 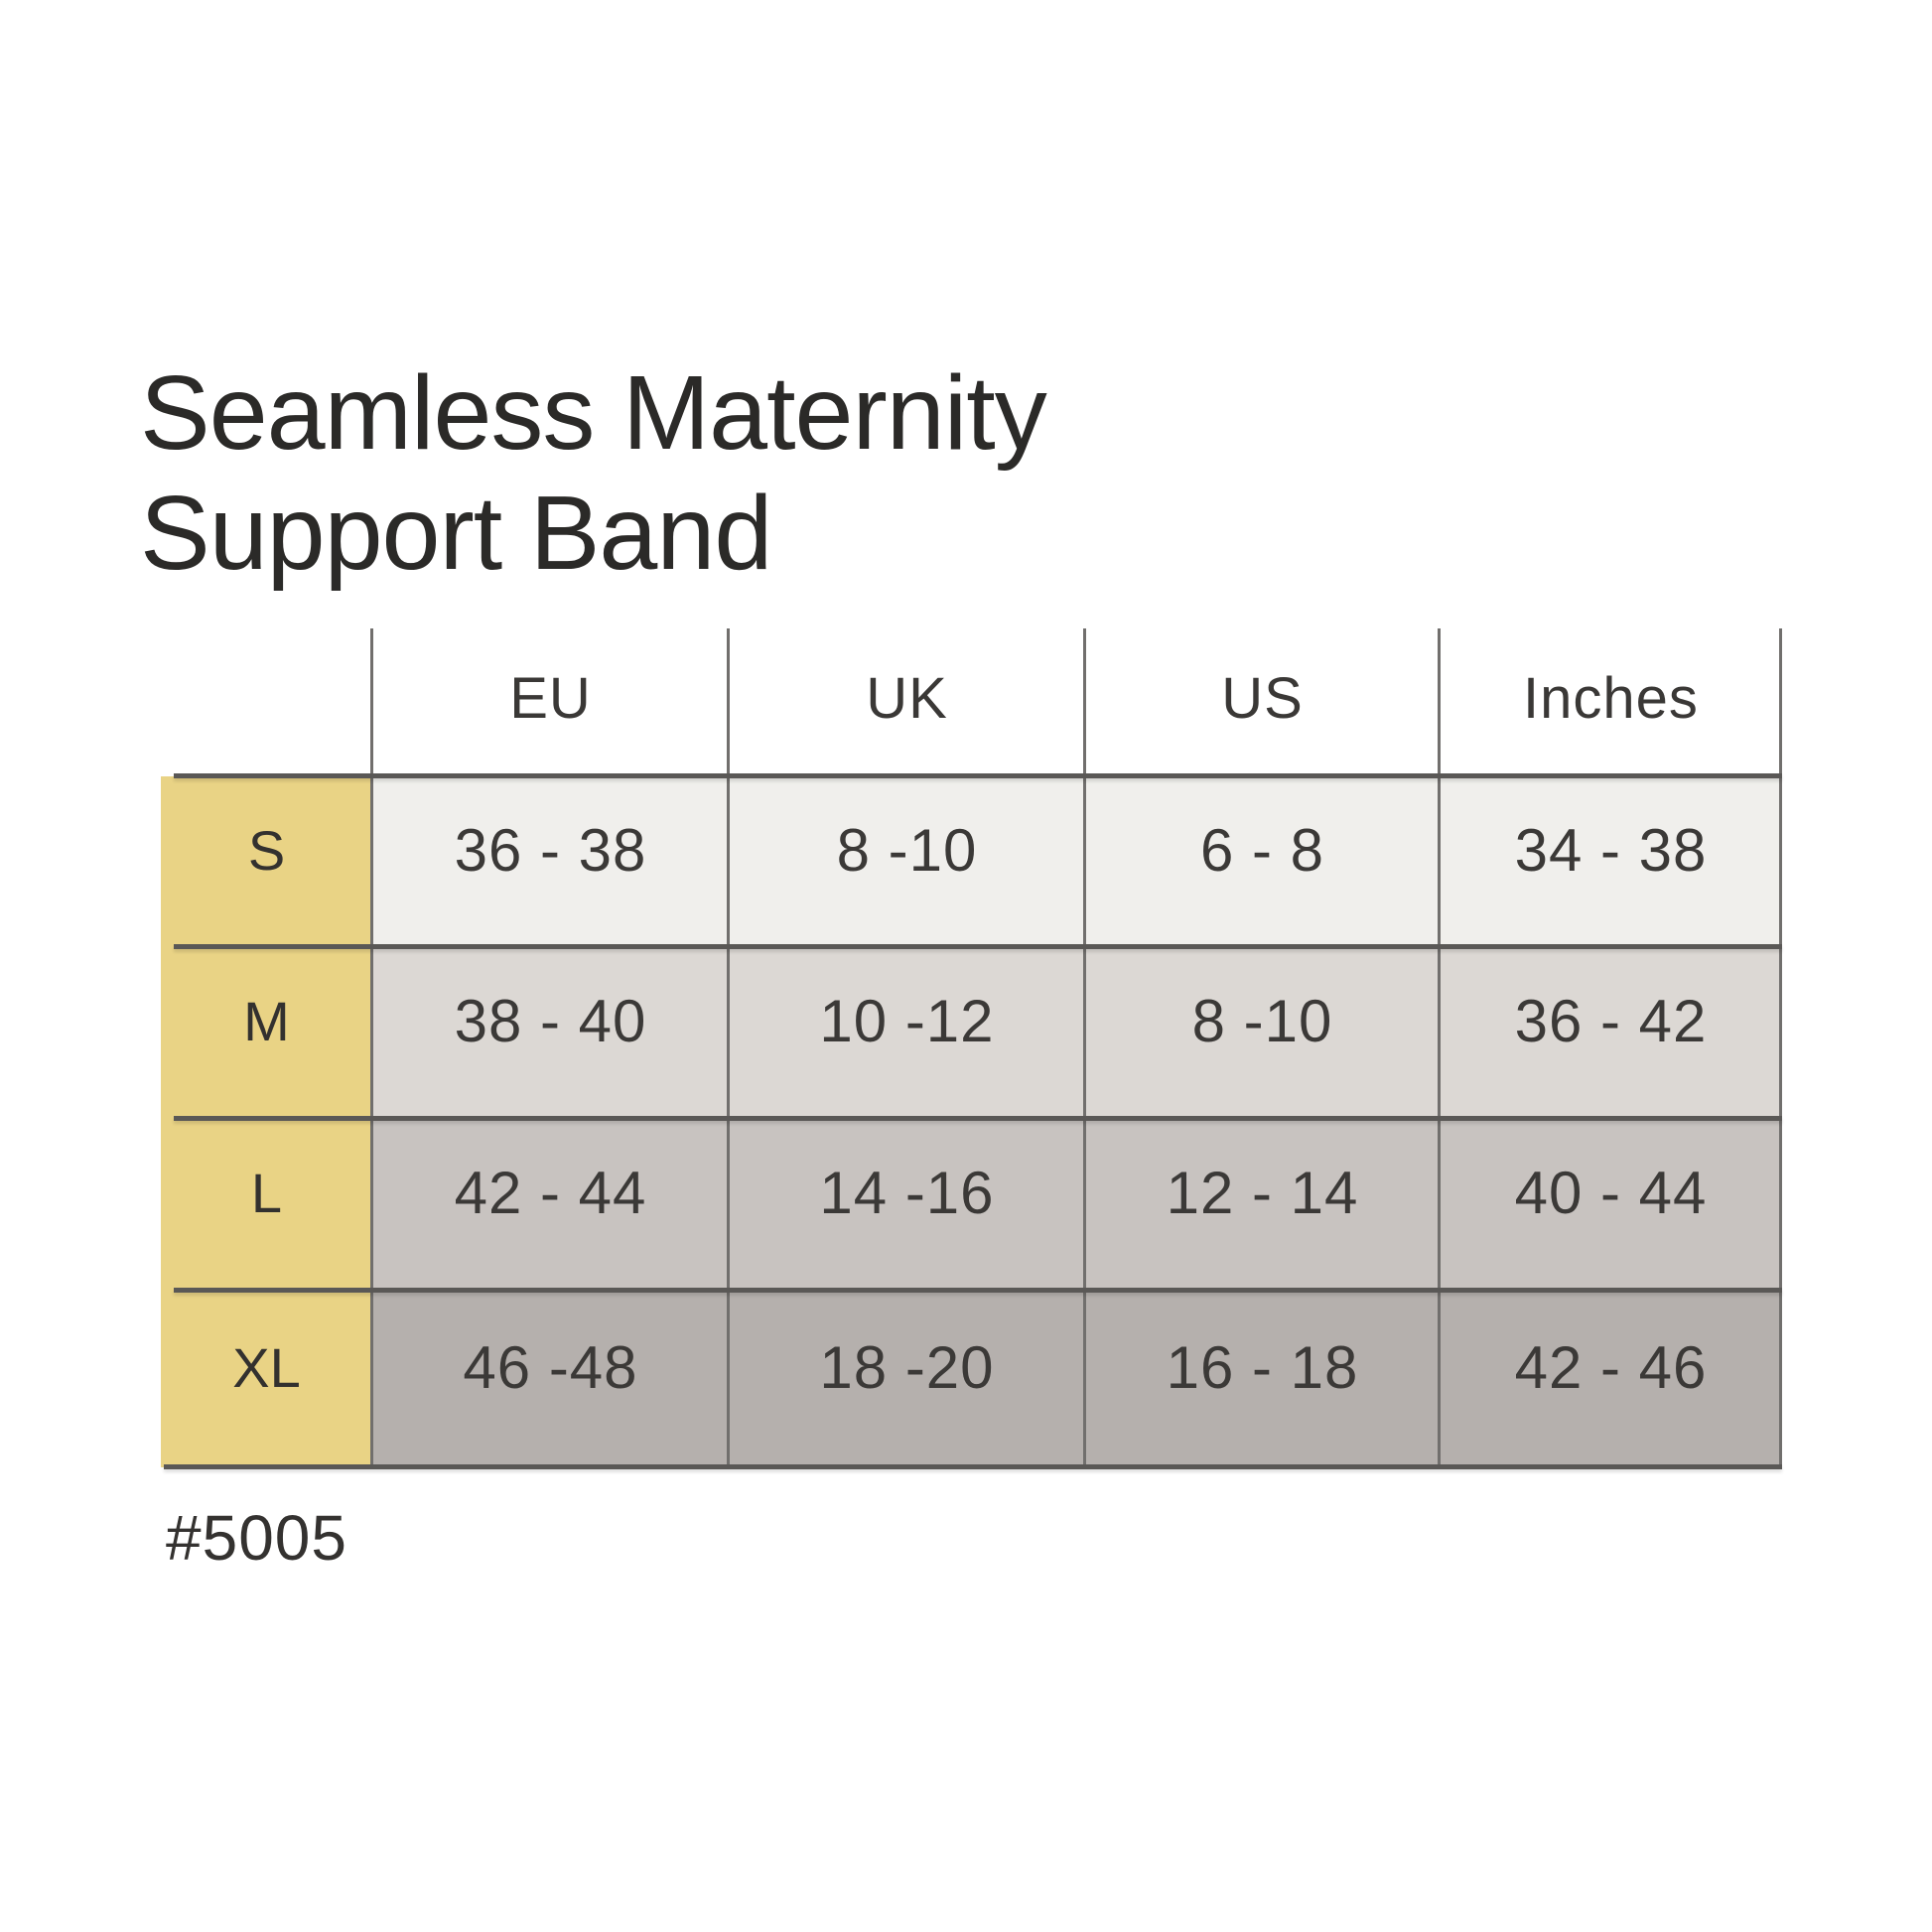 I want to click on cell-l-uk-value: 14 -16, so click(x=907, y=1193).